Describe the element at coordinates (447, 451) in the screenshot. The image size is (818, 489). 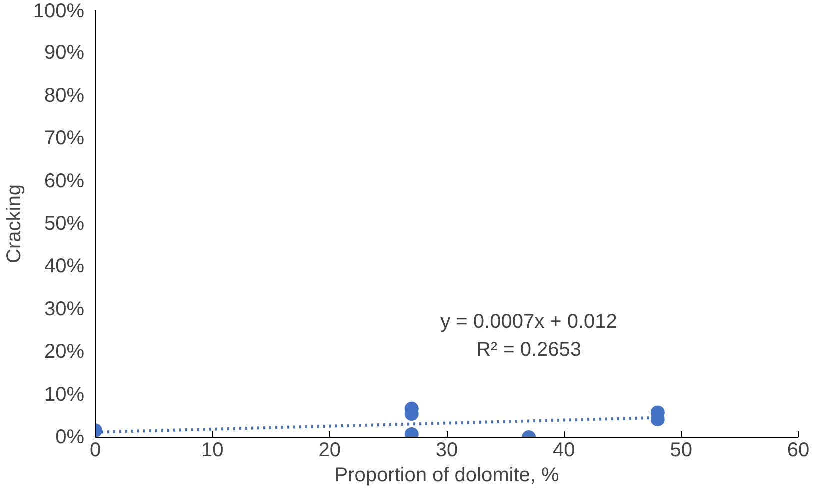
I see `x-tick-label: 30` at that location.